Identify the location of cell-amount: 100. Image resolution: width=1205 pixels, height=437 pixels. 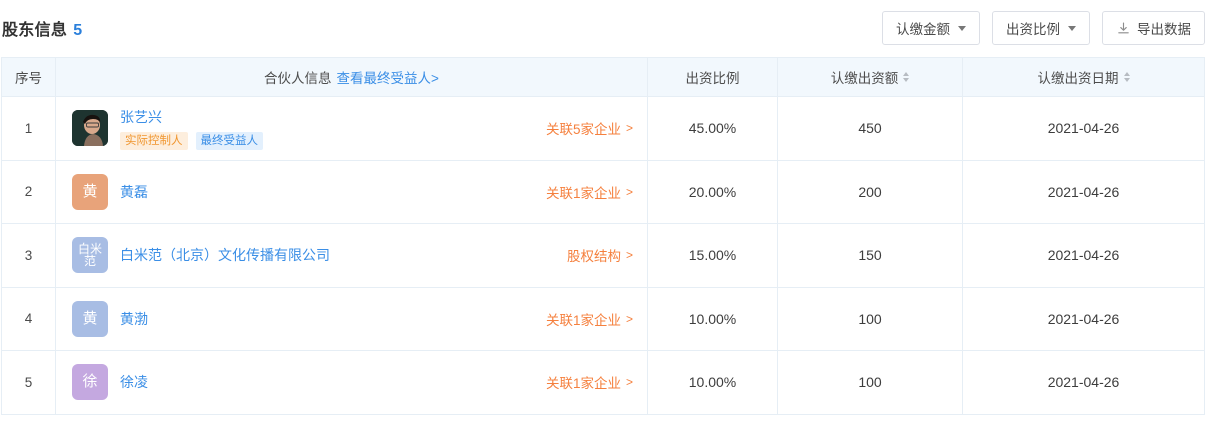
(870, 382).